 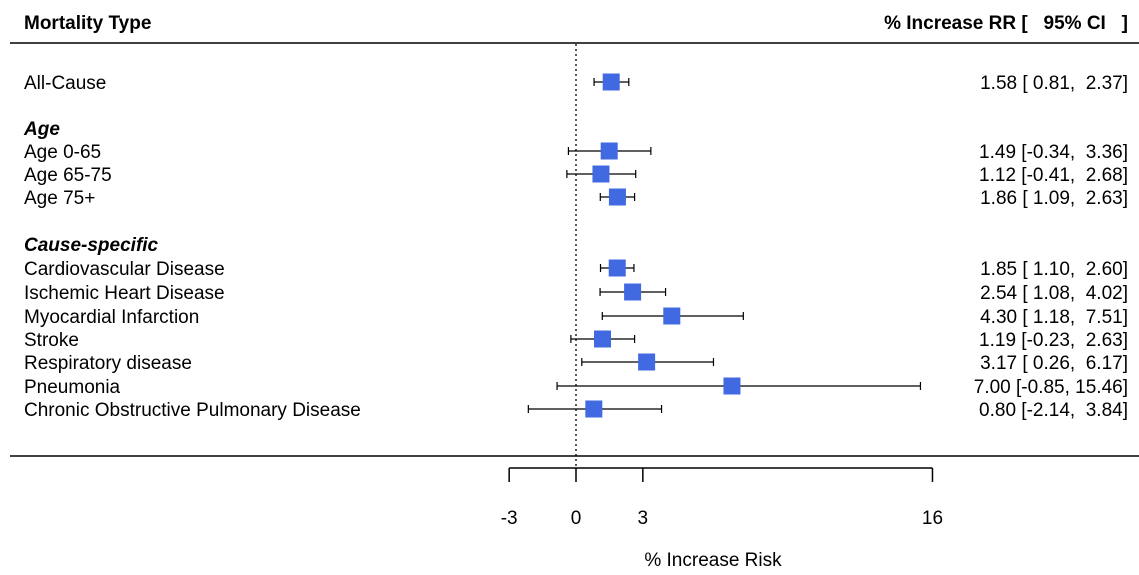 I want to click on estimate-text: 1.12 [-0.41, 2.68], so click(x=1053, y=175).